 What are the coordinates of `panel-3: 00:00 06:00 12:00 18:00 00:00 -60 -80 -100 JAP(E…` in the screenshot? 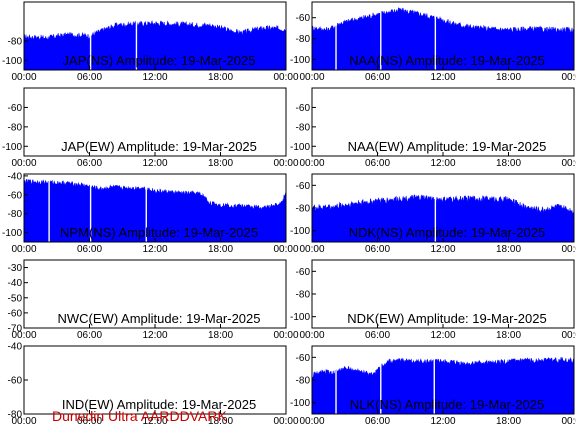 It's located at (150, 128).